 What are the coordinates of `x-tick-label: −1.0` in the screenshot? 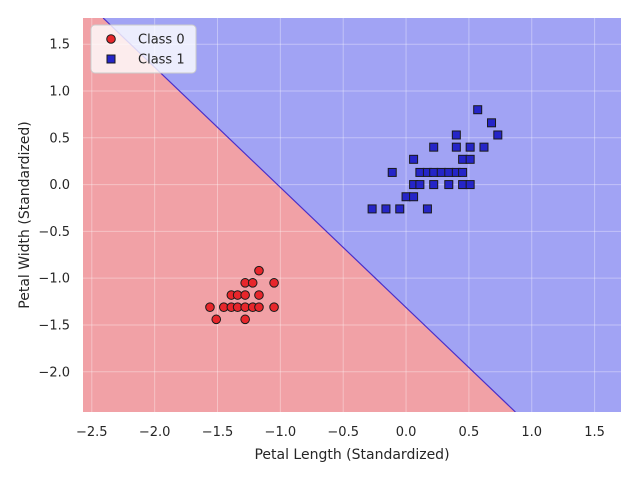 It's located at (281, 432).